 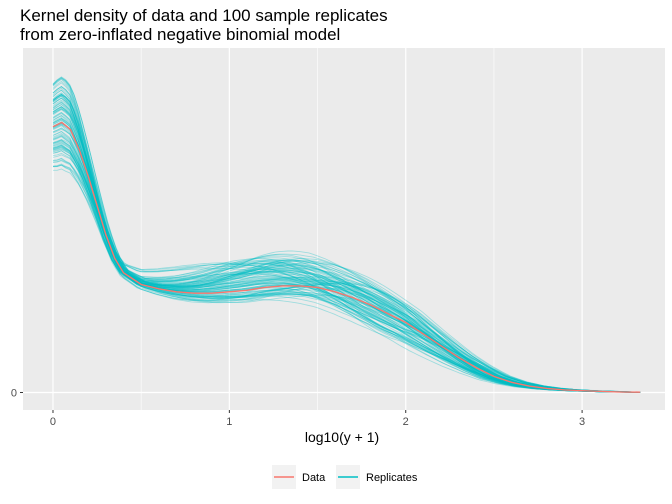 What do you see at coordinates (342, 437) in the screenshot?
I see `x-axis-label: log10(y + 1)` at bounding box center [342, 437].